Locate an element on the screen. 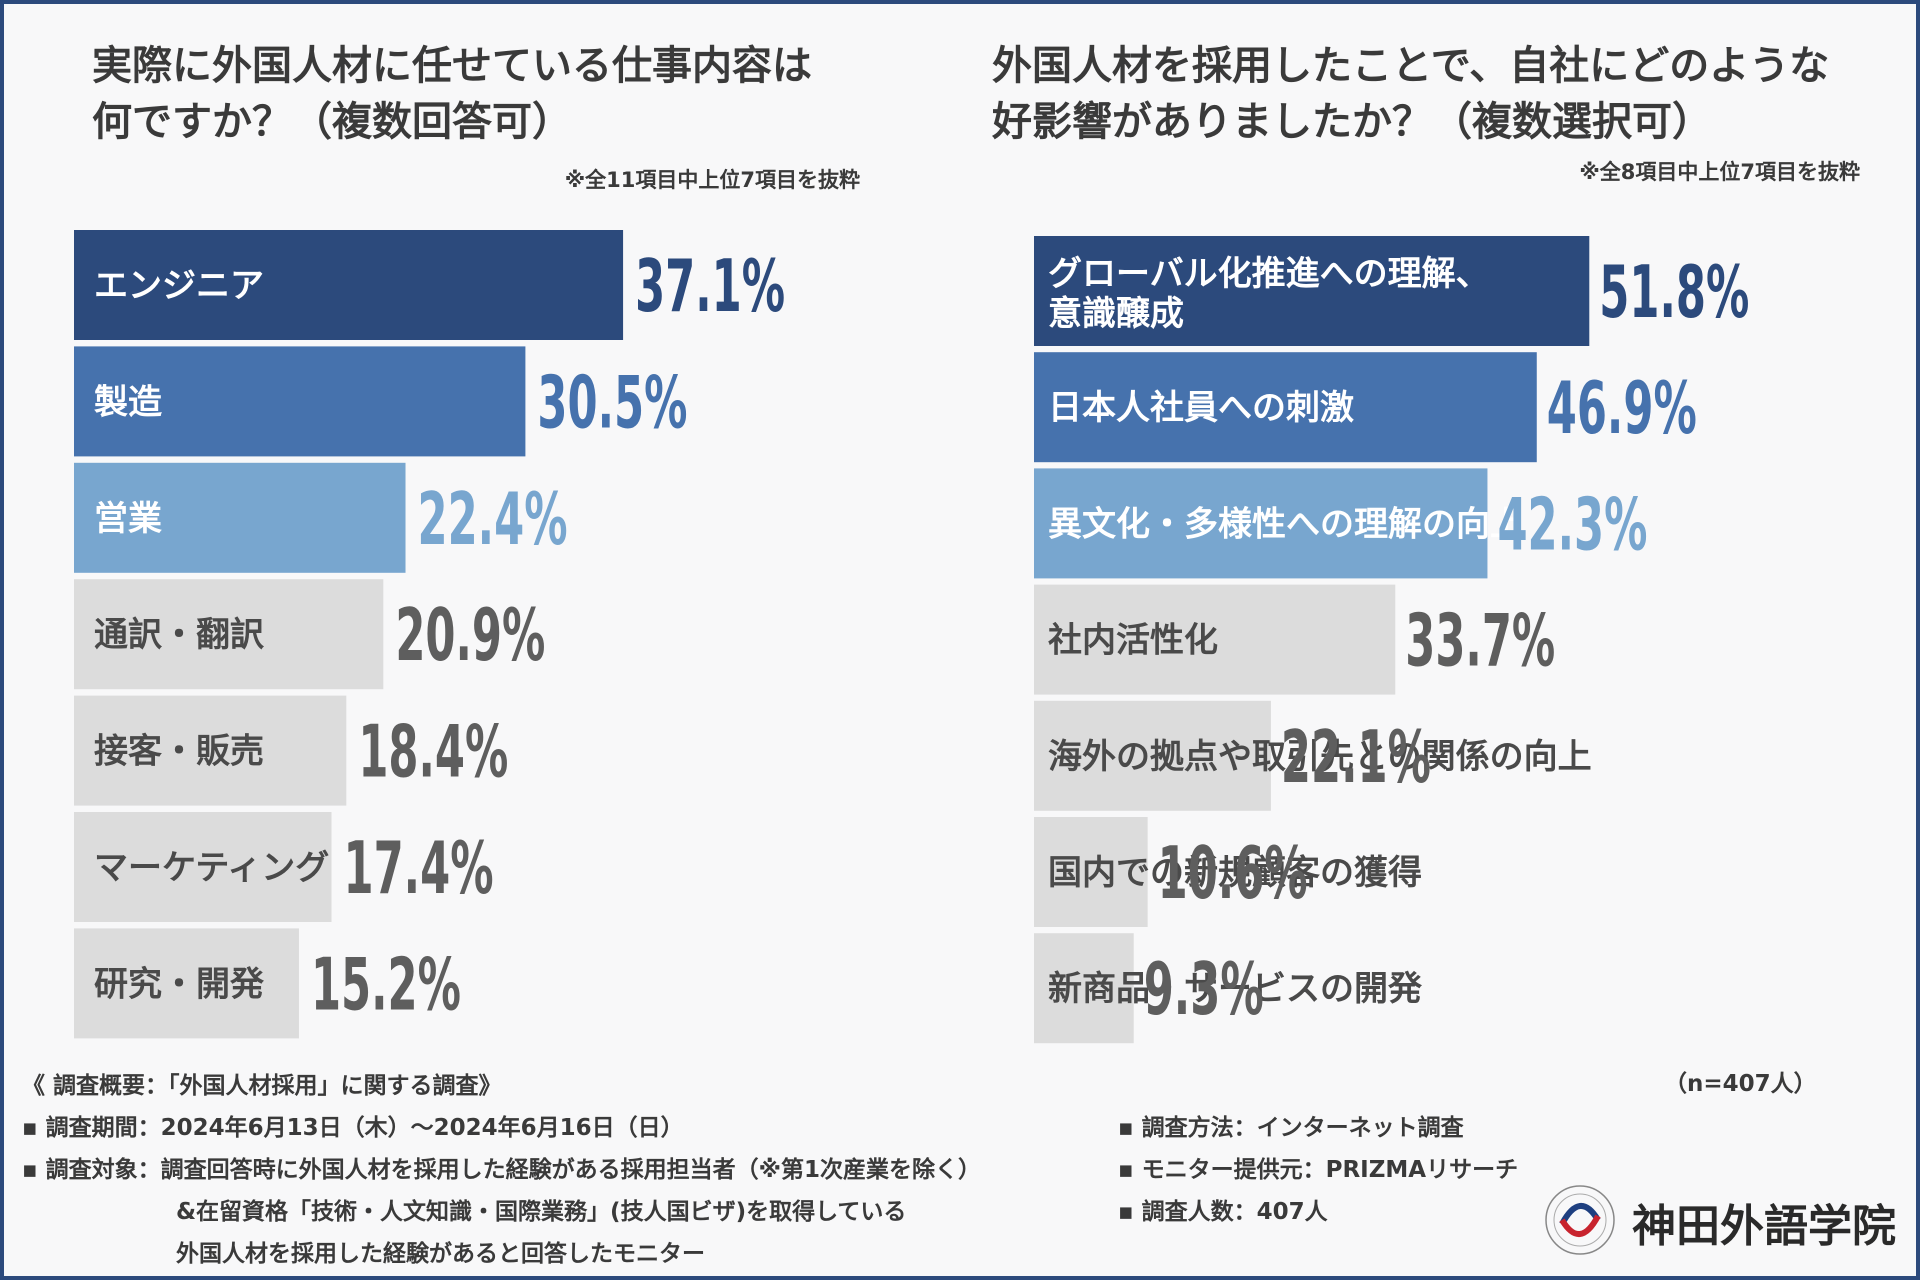  right-value-label-3: 42.3% is located at coordinates (1572, 524).